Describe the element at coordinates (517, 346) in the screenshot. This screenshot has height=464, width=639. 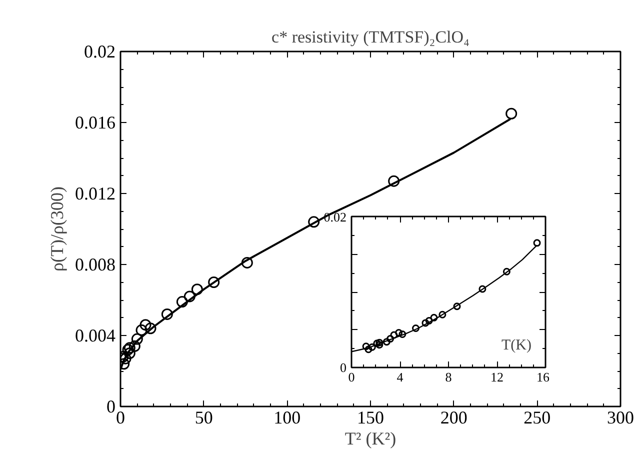
I see `x-axis-title: T(K)` at that location.